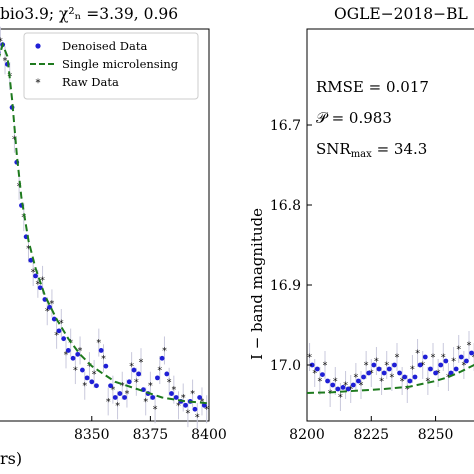 The width and height of the screenshot is (474, 474). I want to click on rmse-annotation: RMSE = 0.017, so click(372, 87).